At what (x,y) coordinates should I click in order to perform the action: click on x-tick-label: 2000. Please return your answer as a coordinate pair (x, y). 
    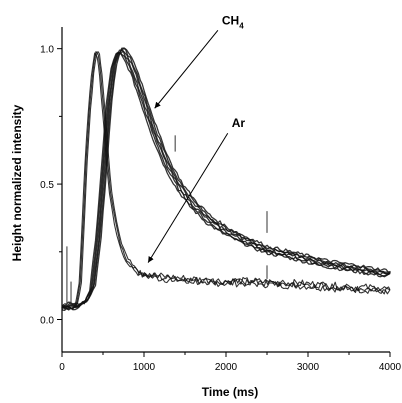
    Looking at the image, I should click on (226, 367).